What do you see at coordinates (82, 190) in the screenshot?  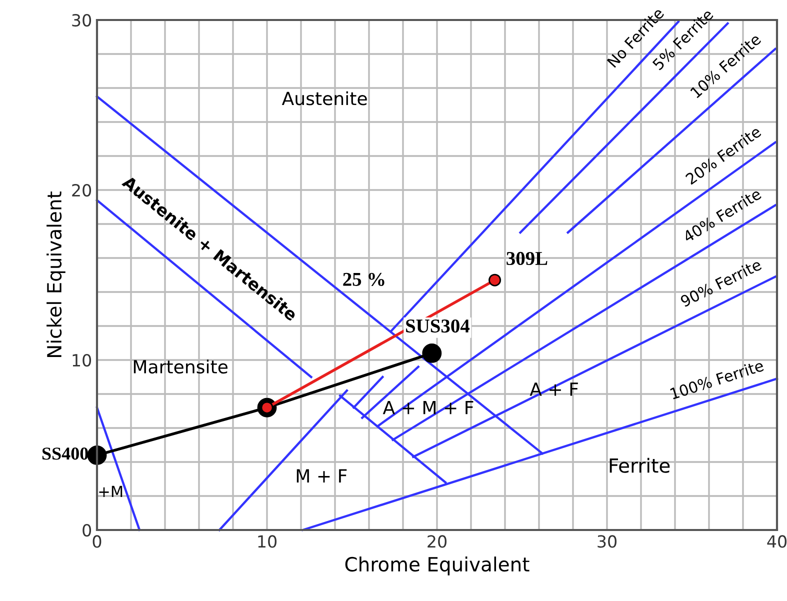 I see `y-tick-label: 20` at bounding box center [82, 190].